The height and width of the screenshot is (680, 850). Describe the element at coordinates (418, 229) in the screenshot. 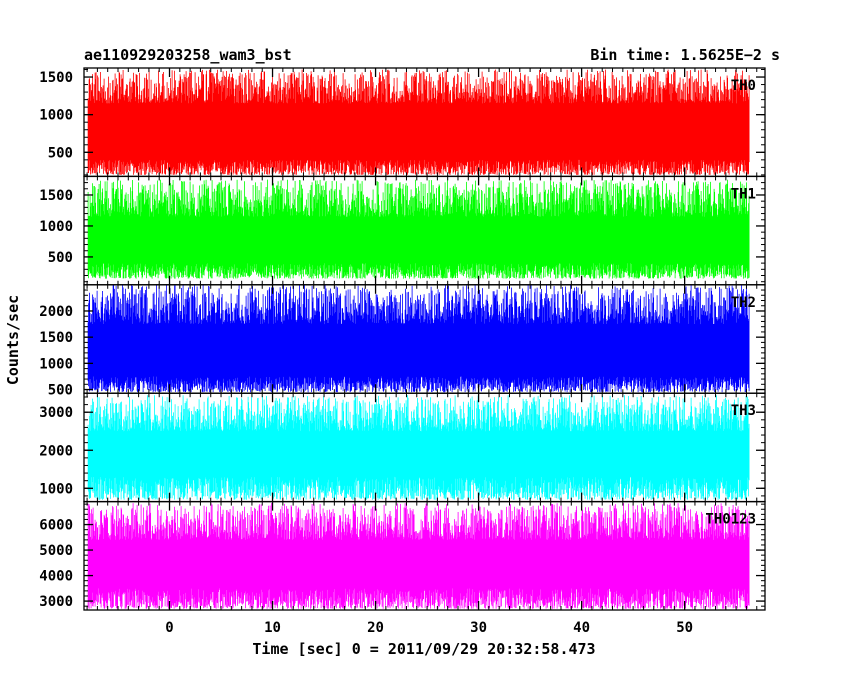

I see `series-th1` at that location.